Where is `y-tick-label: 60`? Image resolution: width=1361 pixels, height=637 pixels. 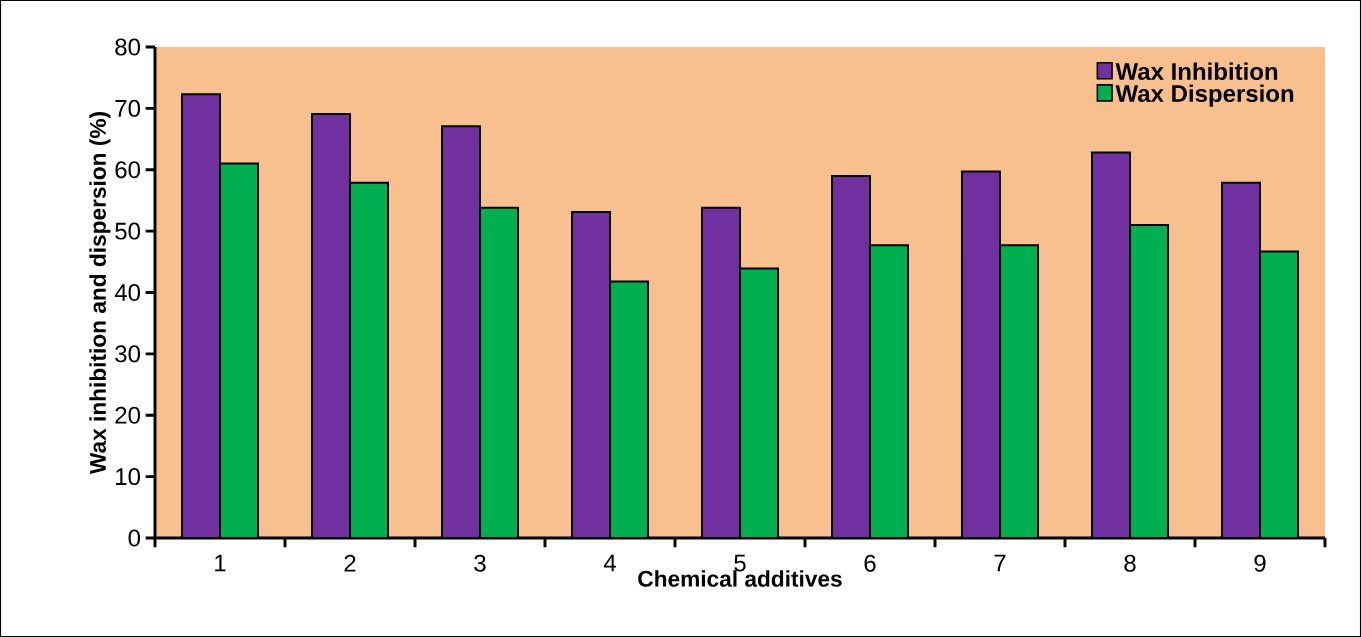 y-tick-label: 60 is located at coordinates (128, 170).